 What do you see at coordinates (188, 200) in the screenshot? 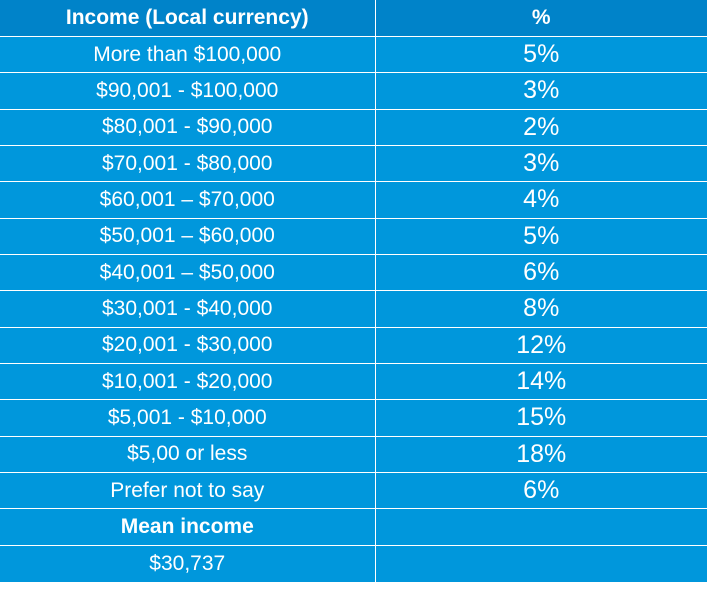
I see `income-range-cell: $60,001 – $70,000` at bounding box center [188, 200].